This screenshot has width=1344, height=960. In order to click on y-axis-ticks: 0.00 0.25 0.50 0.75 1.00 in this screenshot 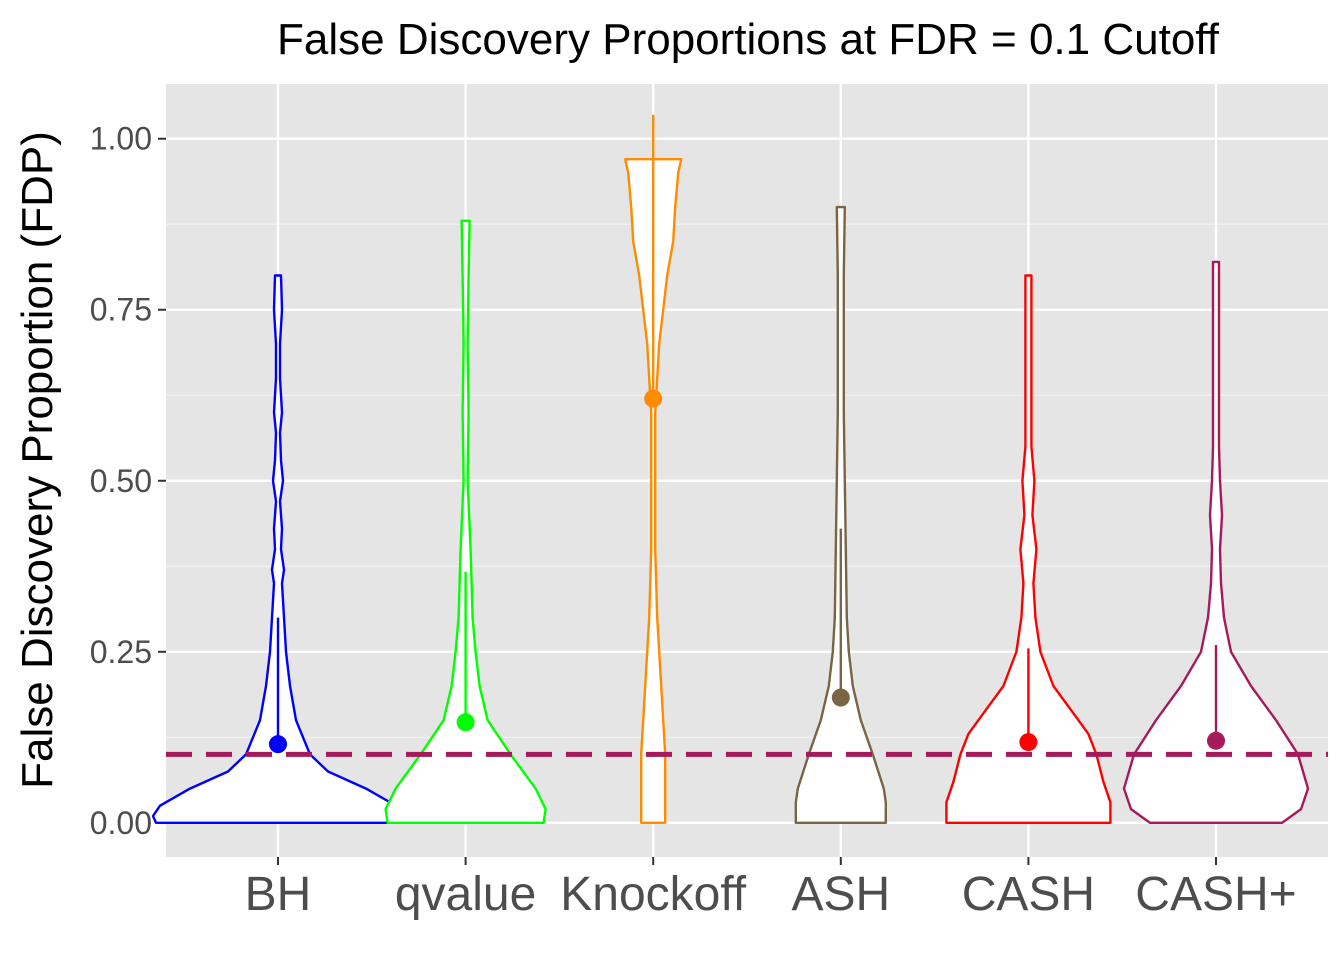, I will do `click(128, 481)`.